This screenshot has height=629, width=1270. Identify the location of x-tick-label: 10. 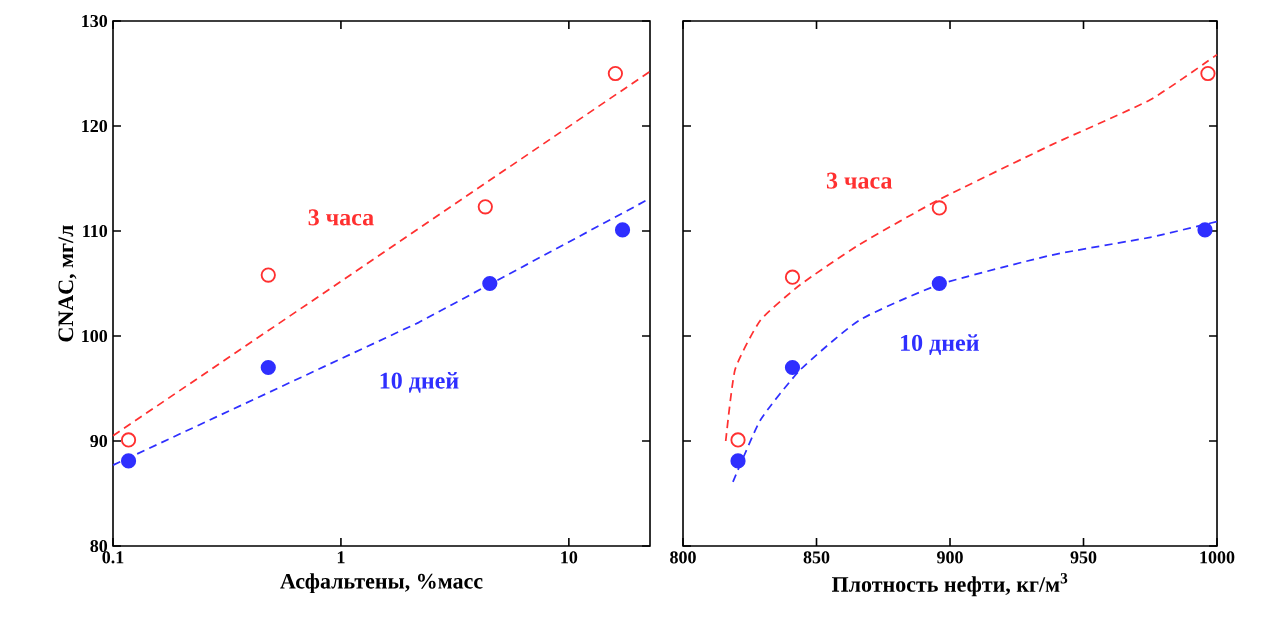
(569, 557).